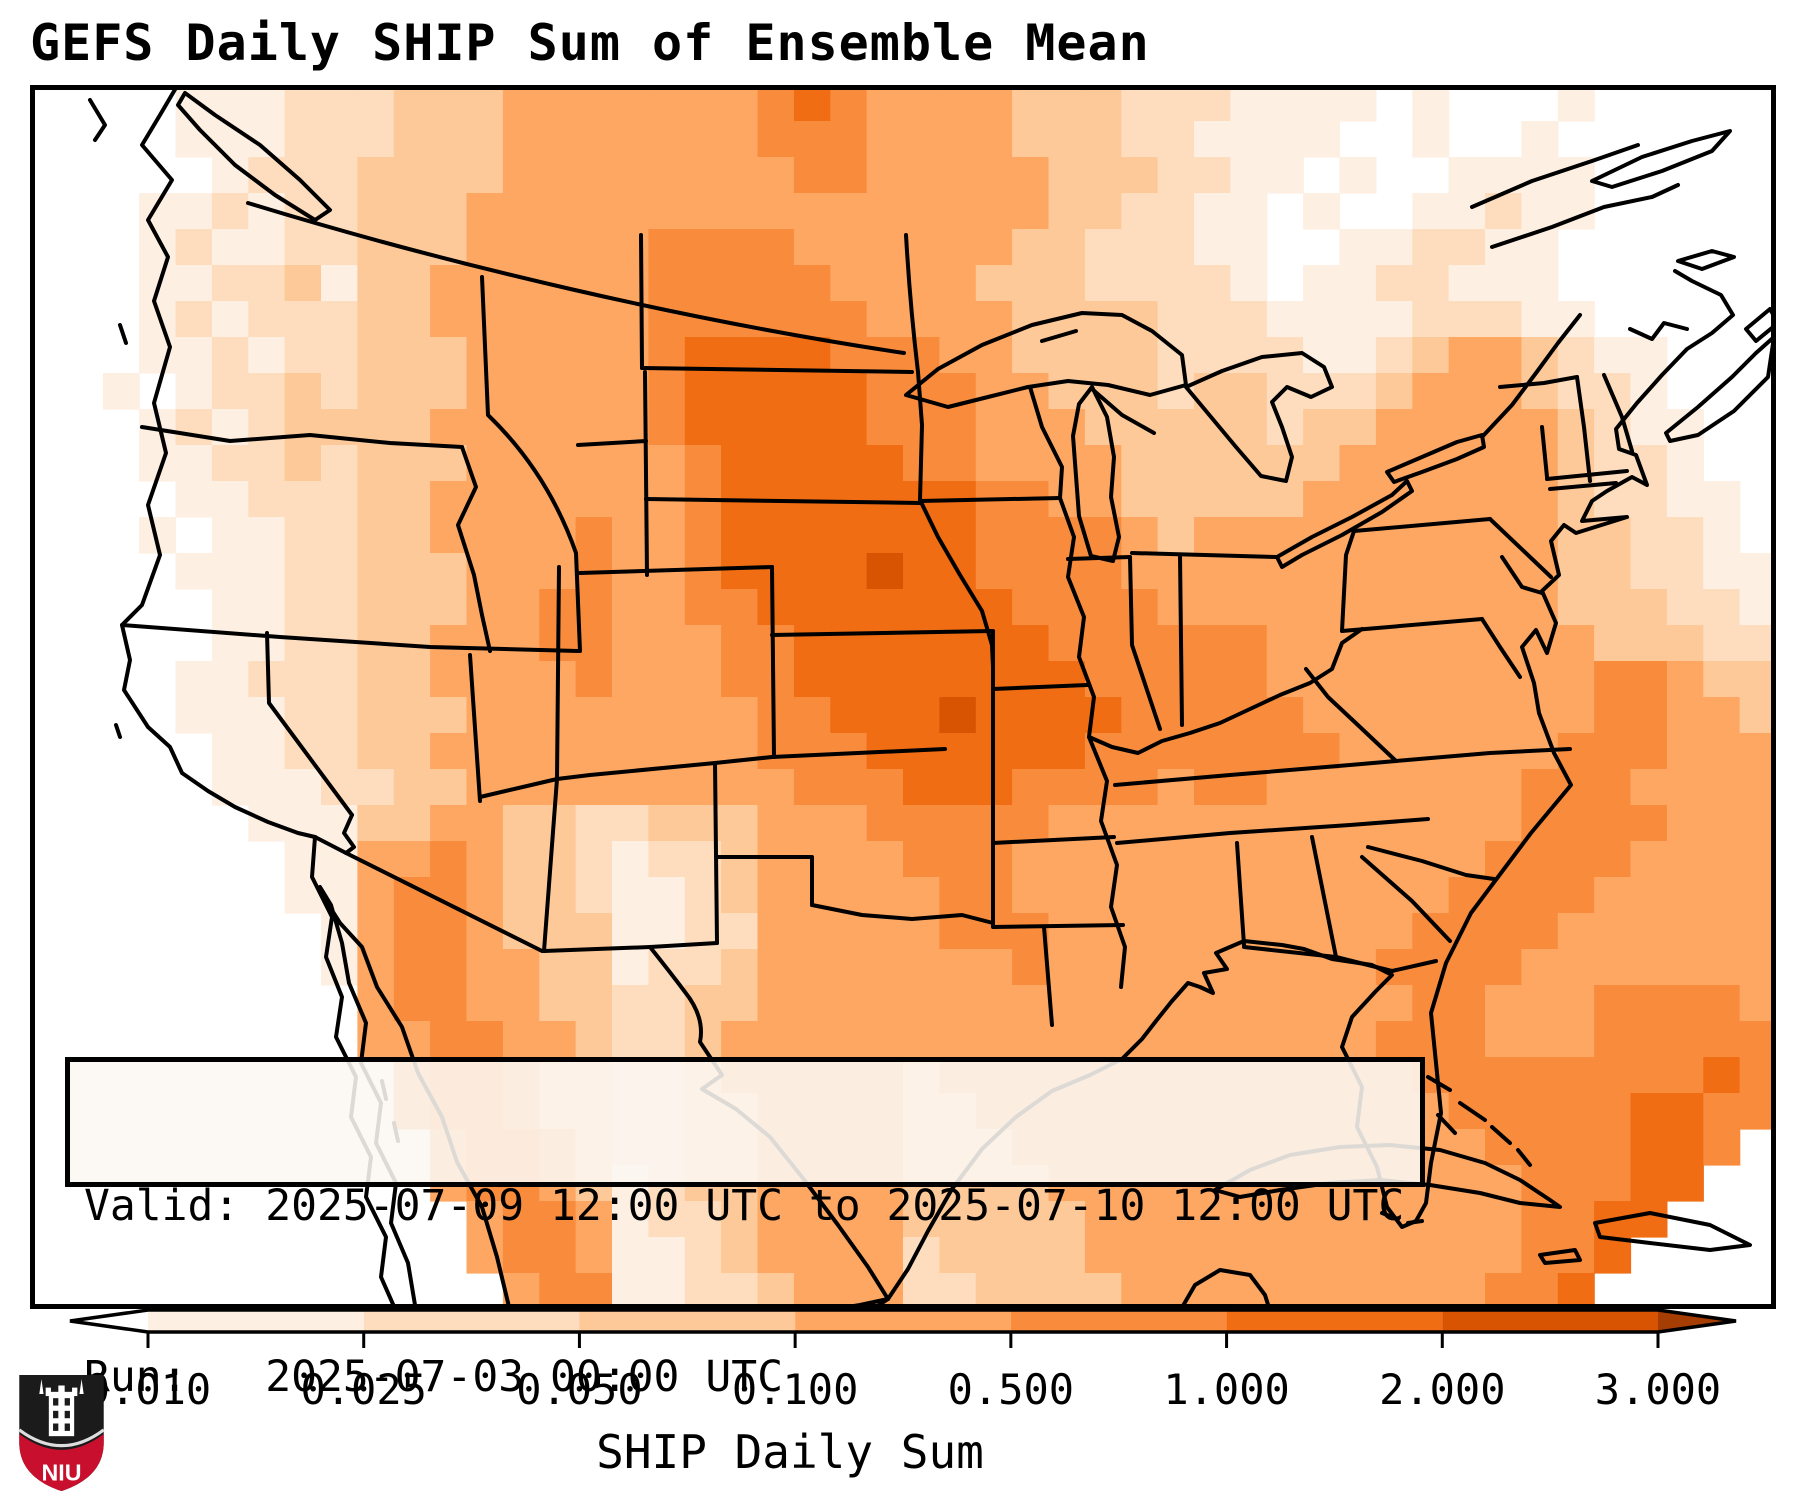  What do you see at coordinates (62, 1473) in the screenshot?
I see `niu-text: NIU` at bounding box center [62, 1473].